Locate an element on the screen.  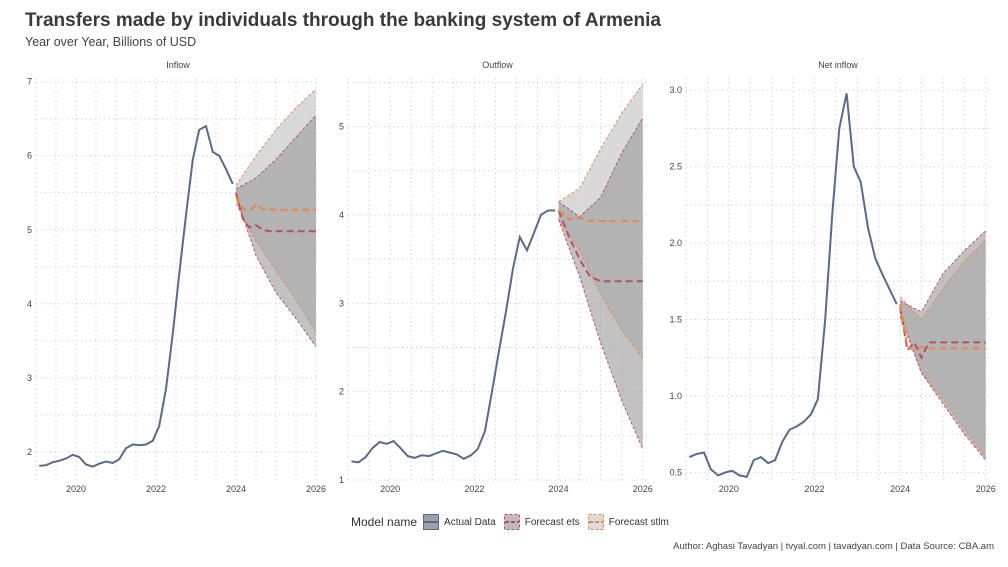
chart-subtitle: Year over Year, Billions of USD is located at coordinates (111, 42).